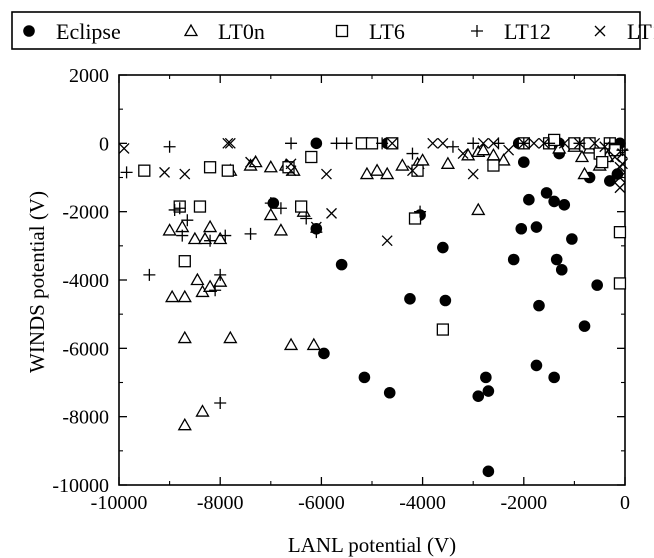 This screenshot has height=558, width=654. Describe the element at coordinates (104, 144) in the screenshot. I see `y-tick-label: 0` at that location.